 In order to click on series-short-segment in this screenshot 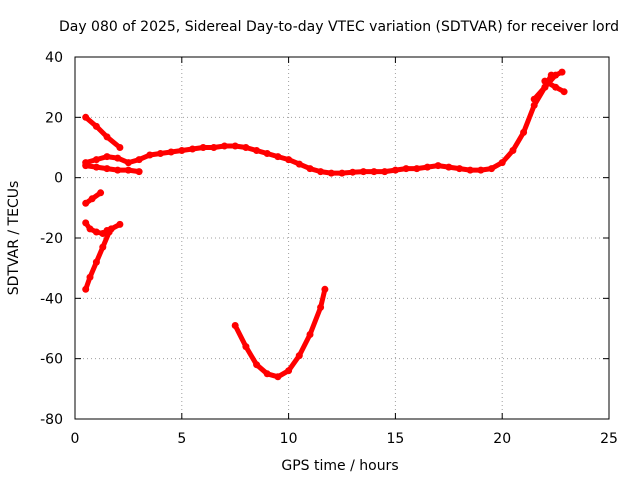, I will do `click(93, 198)`.